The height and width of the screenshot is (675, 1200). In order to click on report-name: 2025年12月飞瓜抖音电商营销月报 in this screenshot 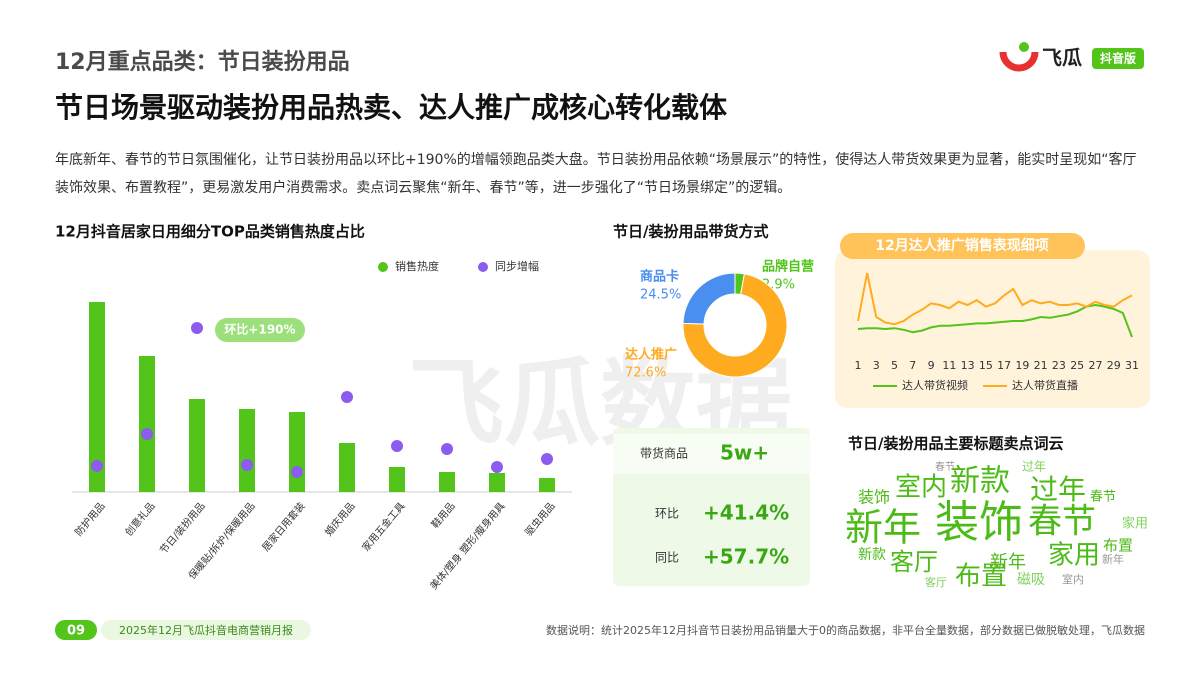, I will do `click(206, 630)`.